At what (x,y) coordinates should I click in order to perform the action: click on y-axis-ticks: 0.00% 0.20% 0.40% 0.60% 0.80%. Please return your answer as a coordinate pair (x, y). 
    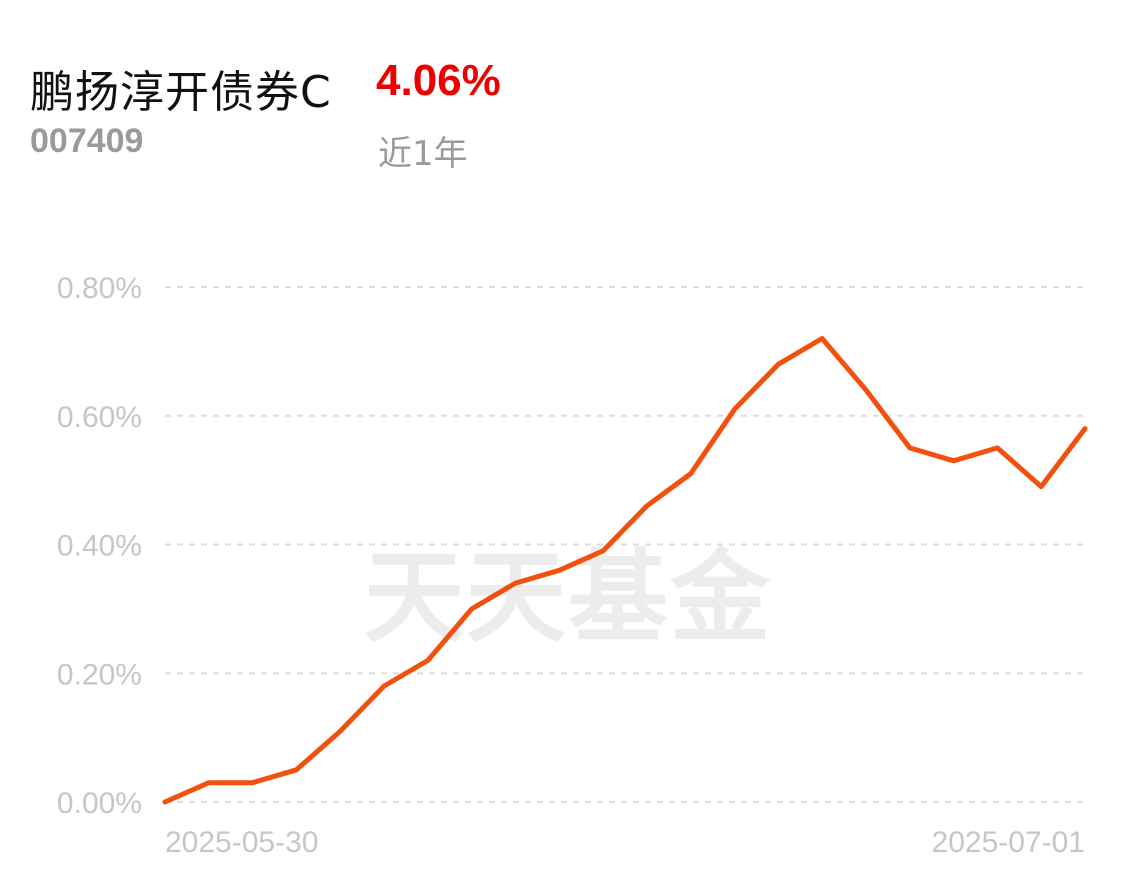
    Looking at the image, I should click on (99, 546).